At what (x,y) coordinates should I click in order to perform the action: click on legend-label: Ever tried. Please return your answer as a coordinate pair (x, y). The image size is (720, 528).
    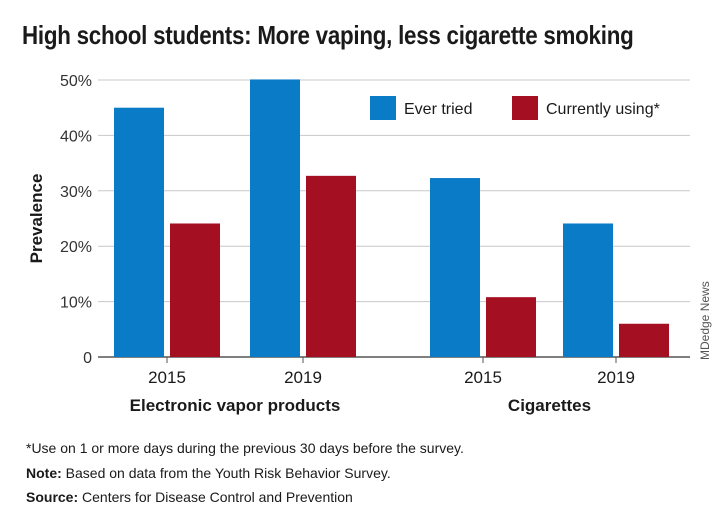
    Looking at the image, I should click on (438, 109).